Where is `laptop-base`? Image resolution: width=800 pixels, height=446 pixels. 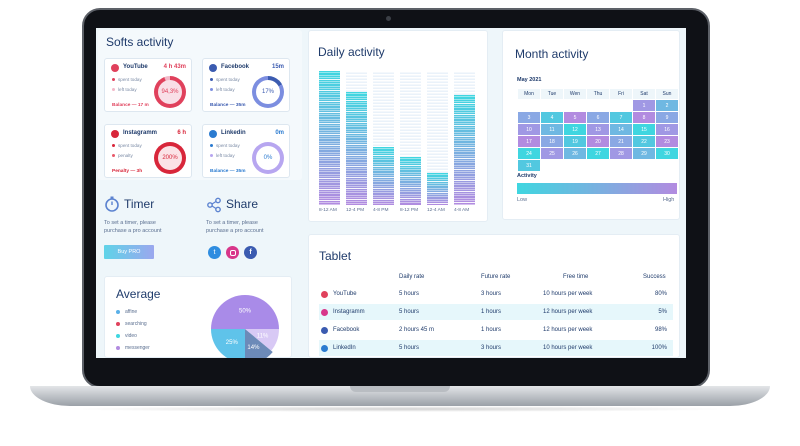 laptop-base is located at coordinates (400, 396).